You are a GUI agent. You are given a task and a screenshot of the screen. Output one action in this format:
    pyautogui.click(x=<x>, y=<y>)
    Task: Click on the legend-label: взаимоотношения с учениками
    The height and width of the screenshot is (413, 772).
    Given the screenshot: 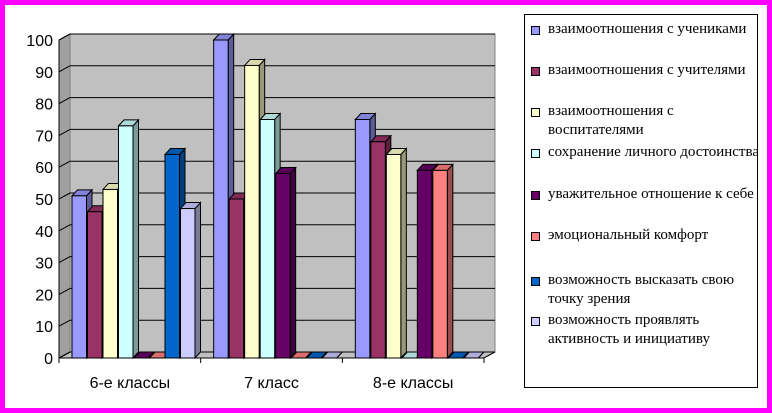 What is the action you would take?
    pyautogui.click(x=647, y=29)
    